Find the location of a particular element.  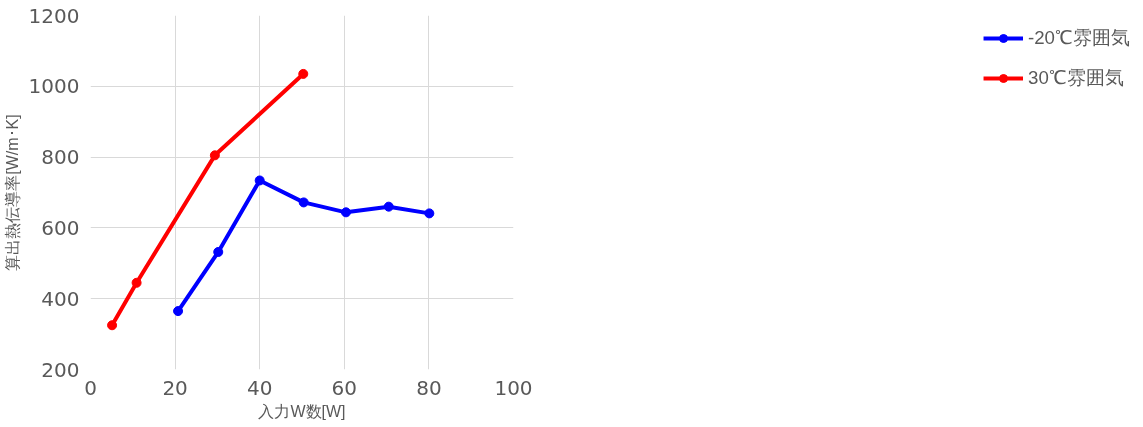

y-tick-label: 1000 is located at coordinates (54, 86).